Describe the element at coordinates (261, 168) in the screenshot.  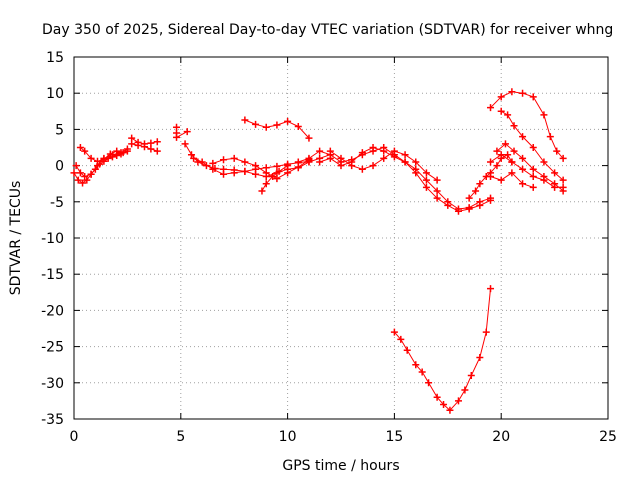
I see `series-trace-i` at that location.